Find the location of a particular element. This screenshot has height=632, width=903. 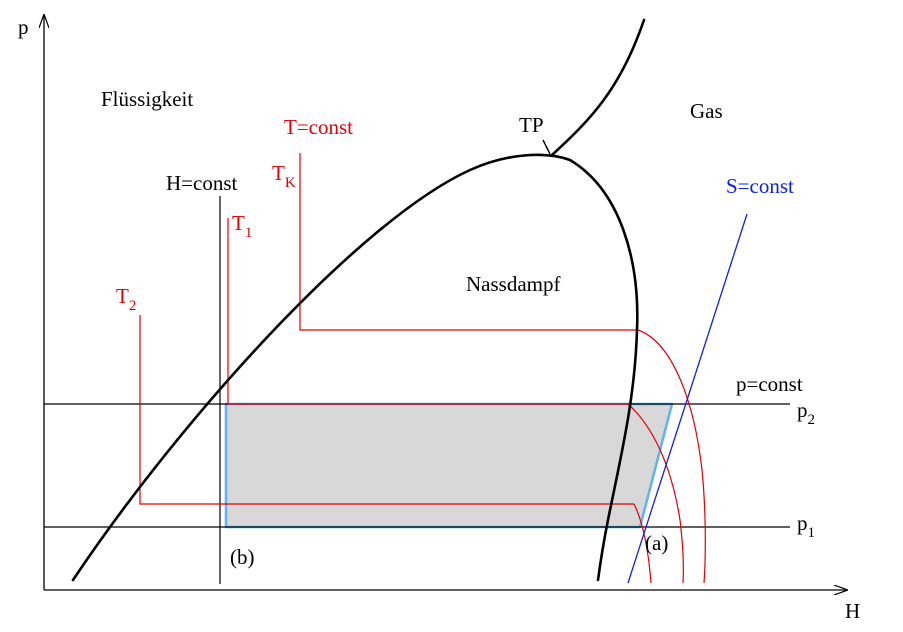

isentrope-title: S=const is located at coordinates (760, 186).